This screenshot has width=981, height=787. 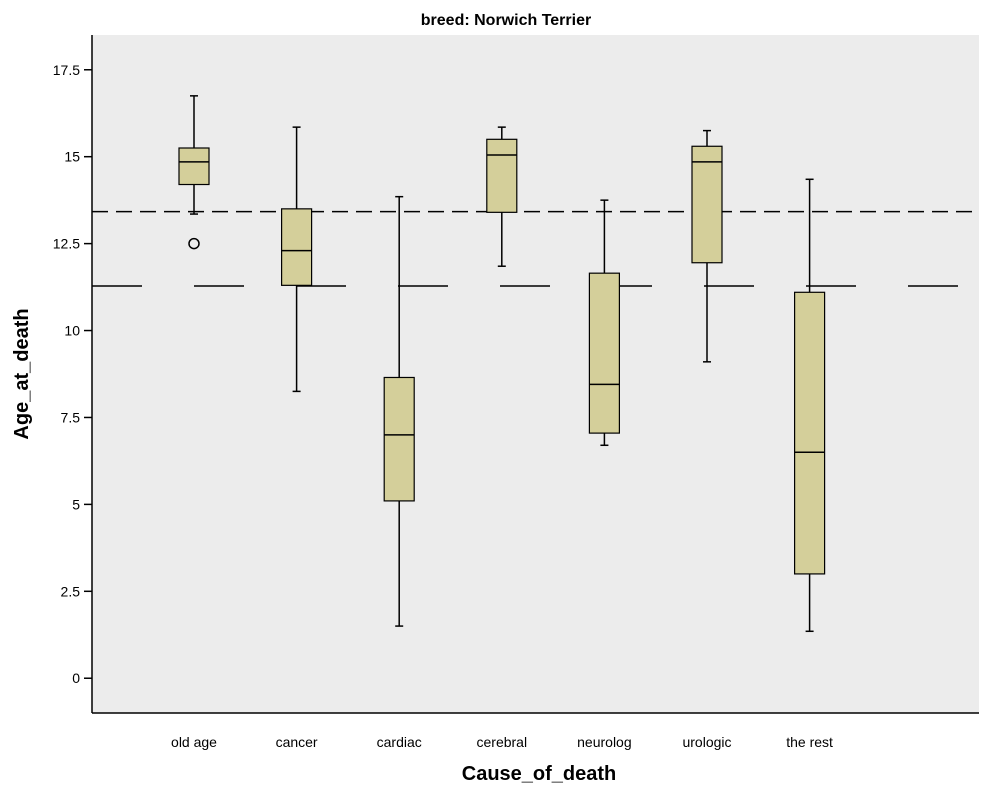 What do you see at coordinates (809, 742) in the screenshot?
I see `x-tick-label: the rest` at bounding box center [809, 742].